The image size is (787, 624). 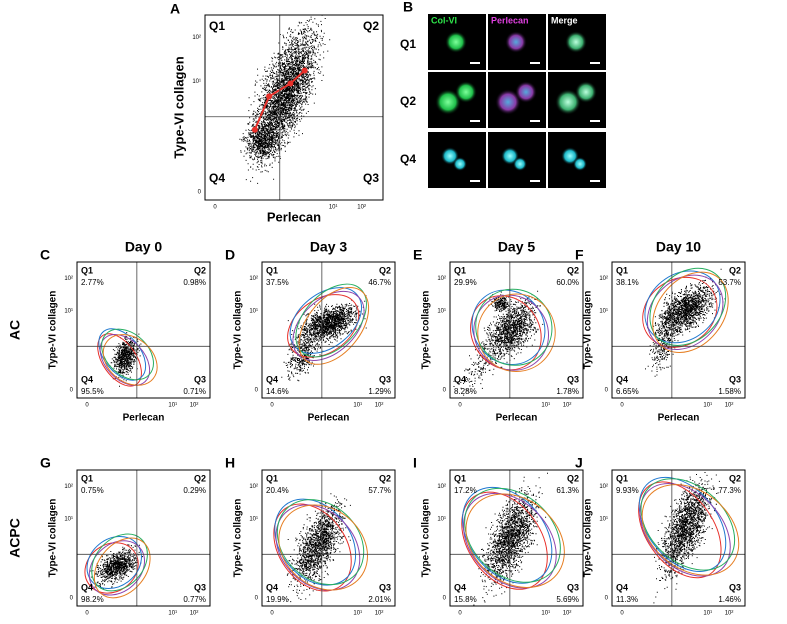 What do you see at coordinates (573, 270) in the screenshot?
I see `quadrant-label: Q2` at bounding box center [573, 270].